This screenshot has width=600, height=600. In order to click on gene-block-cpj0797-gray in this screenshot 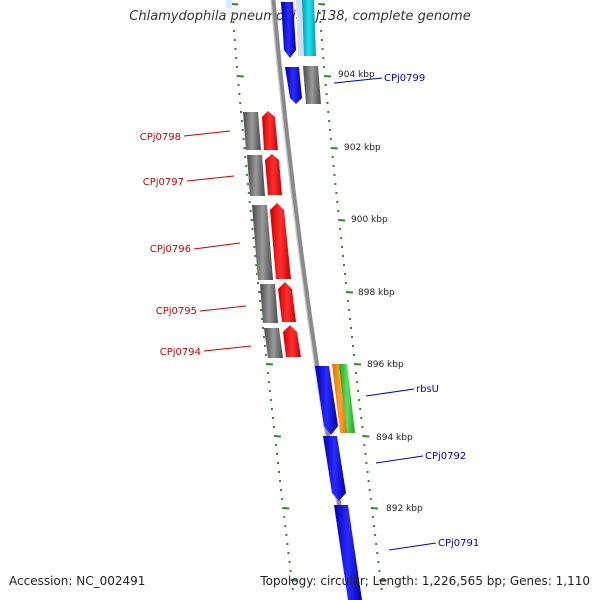, I will do `click(256, 175)`.